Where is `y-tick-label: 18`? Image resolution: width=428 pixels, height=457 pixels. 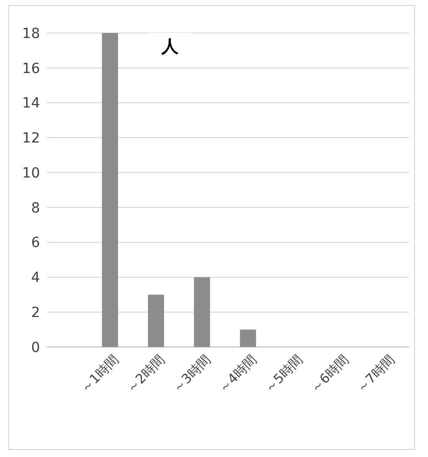 y-tick-label: 18 is located at coordinates (31, 34).